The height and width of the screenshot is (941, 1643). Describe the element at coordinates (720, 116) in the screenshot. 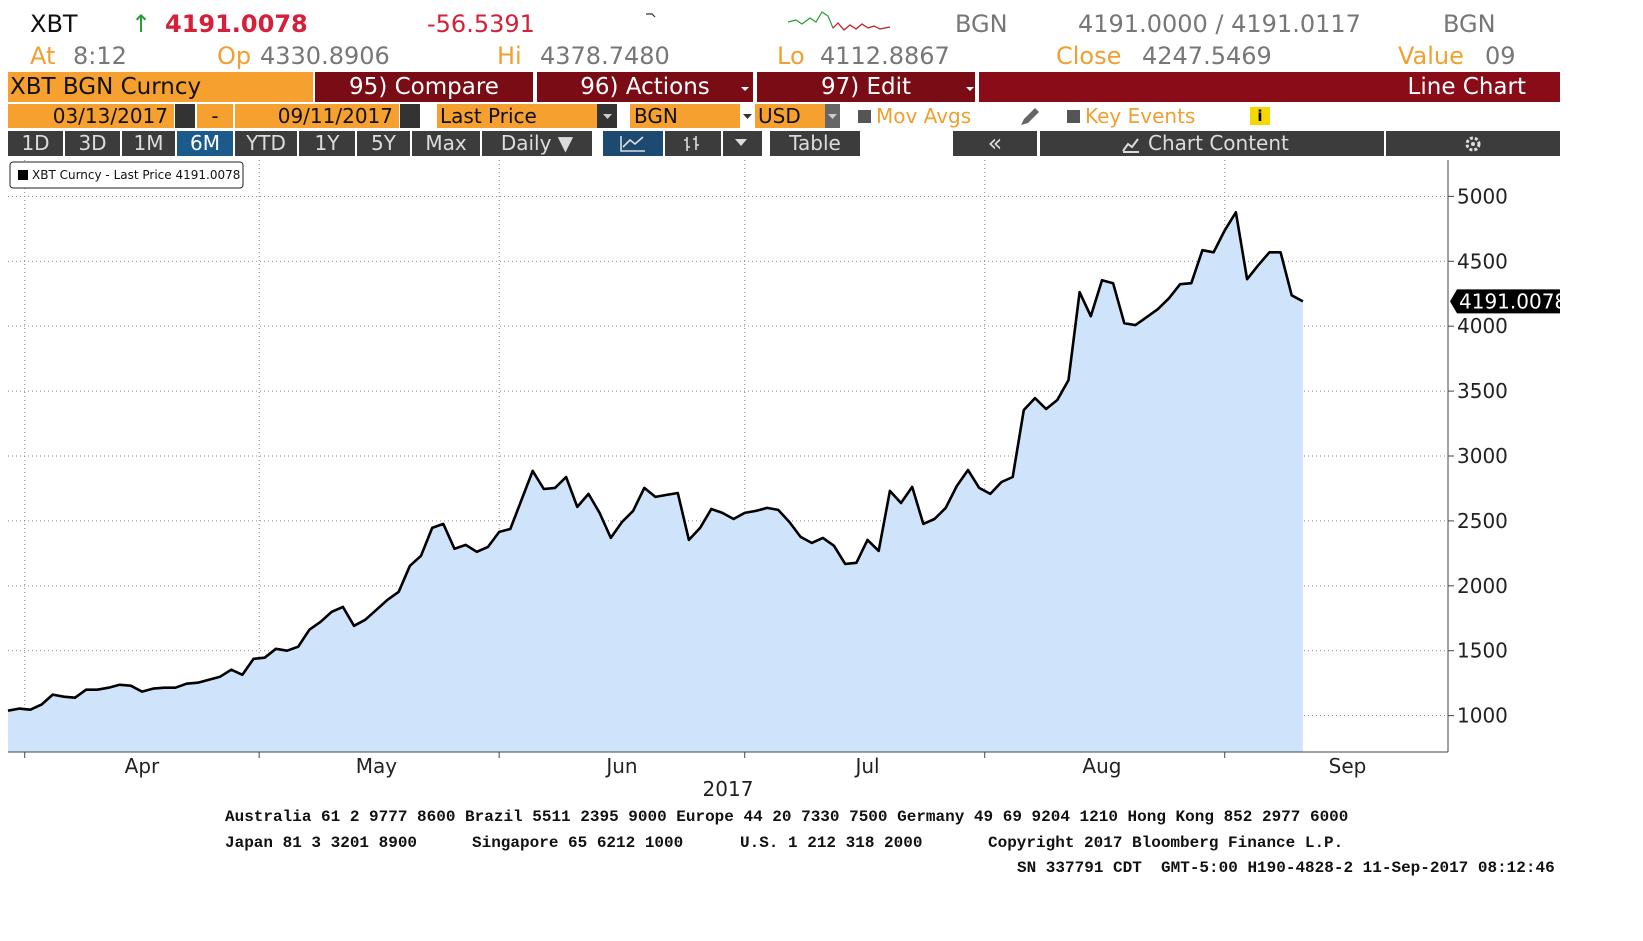

I see `dropdown-arrows` at that location.